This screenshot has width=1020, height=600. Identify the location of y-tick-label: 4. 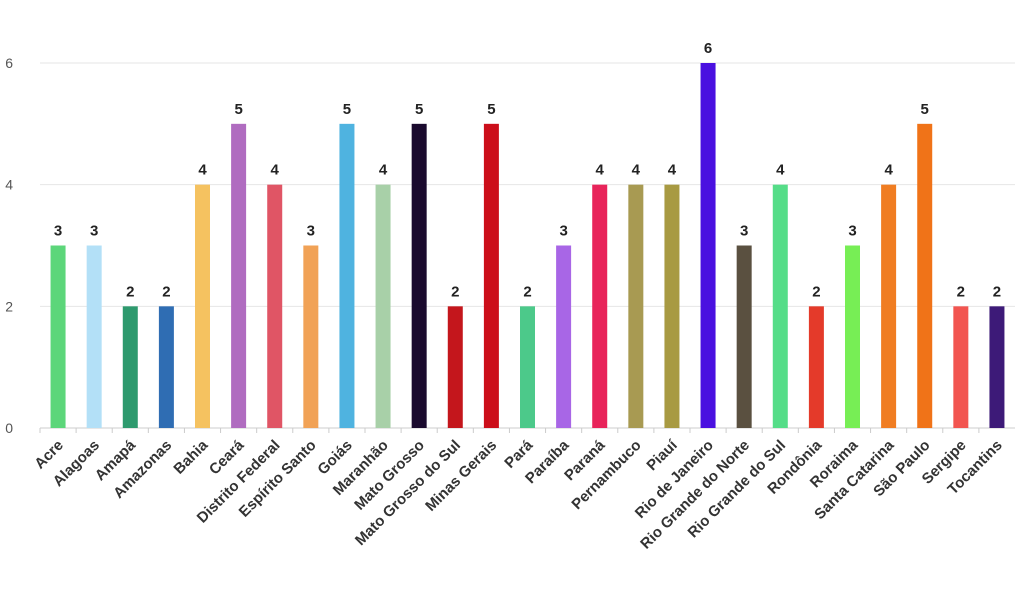
(9, 185).